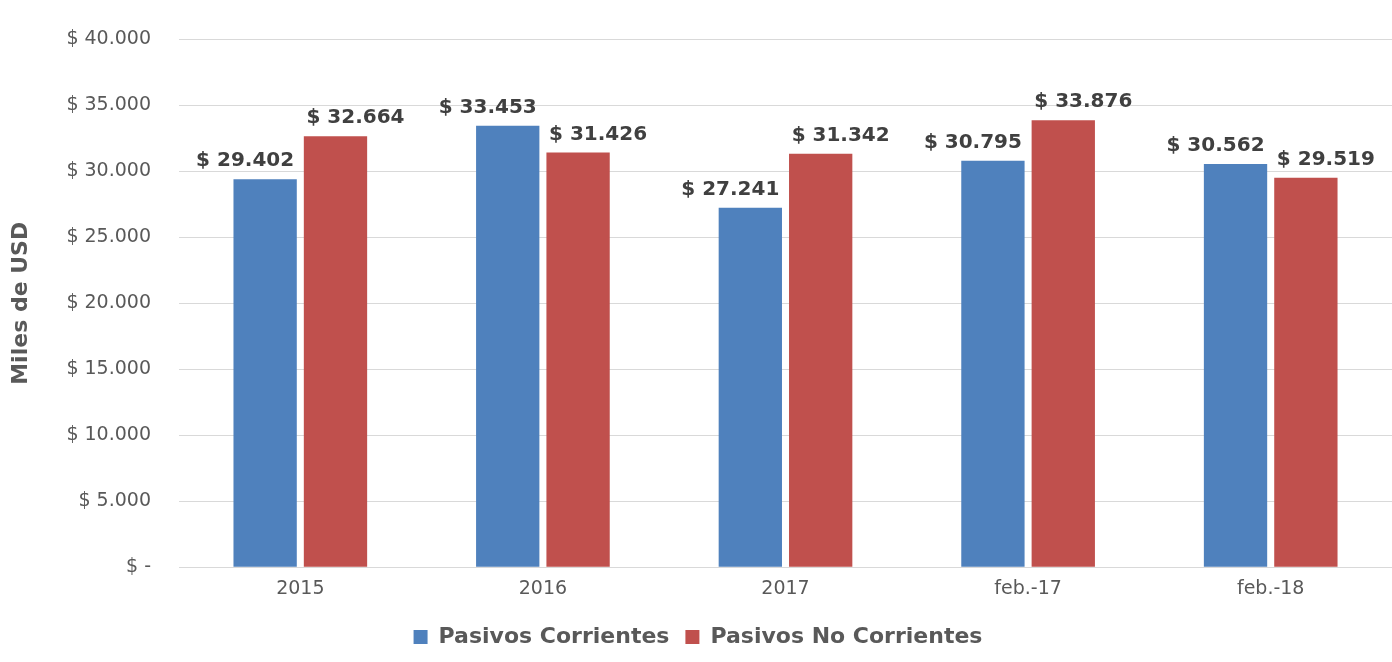  I want to click on y-tick-label: $ 20.000, so click(109, 301).